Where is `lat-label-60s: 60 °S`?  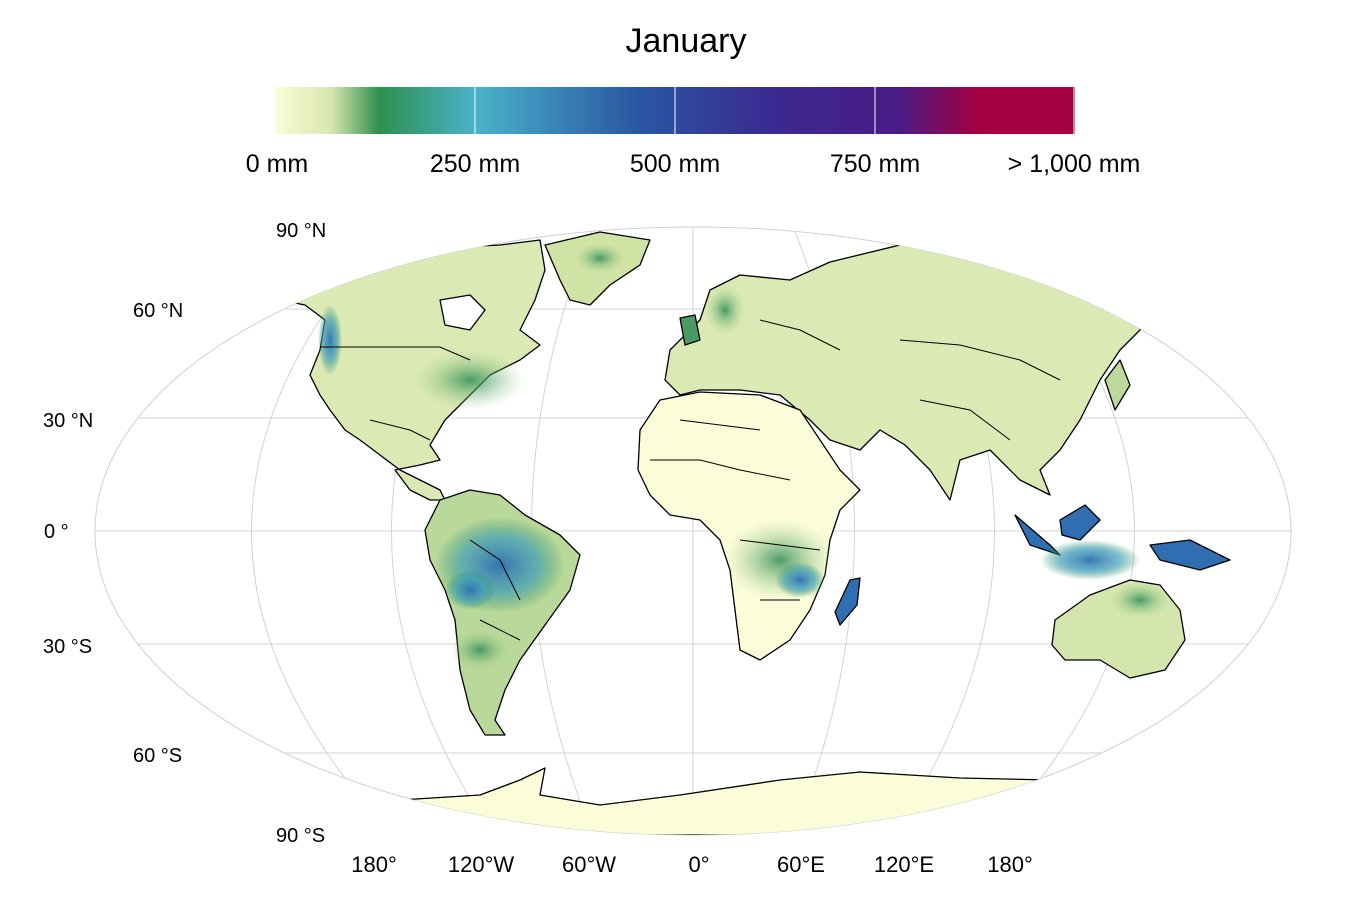
lat-label-60s: 60 °S is located at coordinates (158, 756).